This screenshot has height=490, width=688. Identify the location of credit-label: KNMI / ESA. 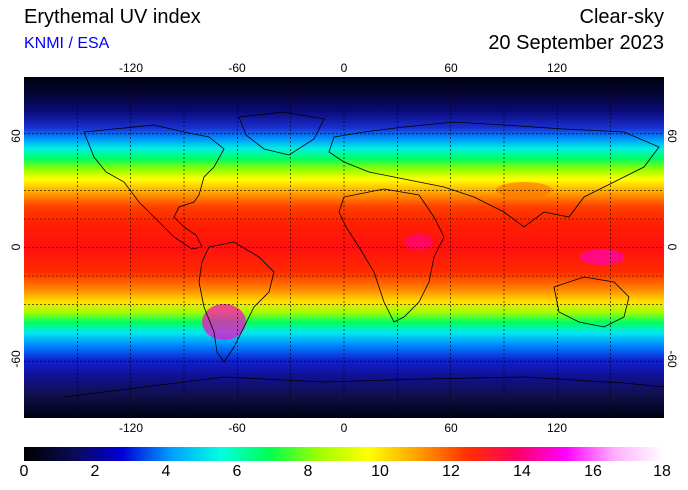
(67, 43).